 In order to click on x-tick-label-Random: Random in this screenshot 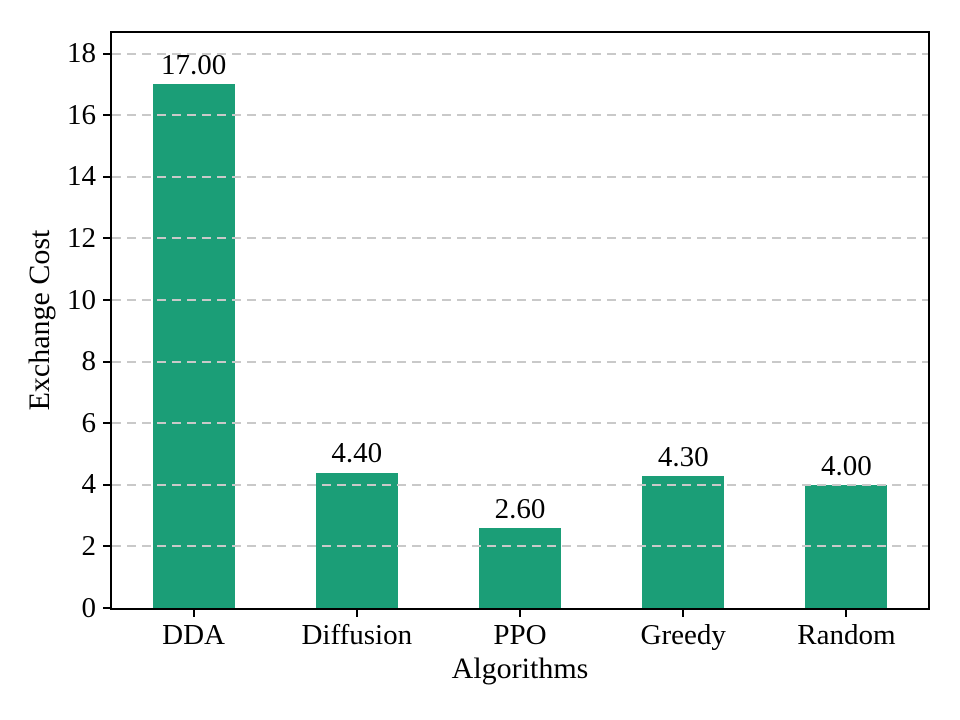, I will do `click(846, 635)`.